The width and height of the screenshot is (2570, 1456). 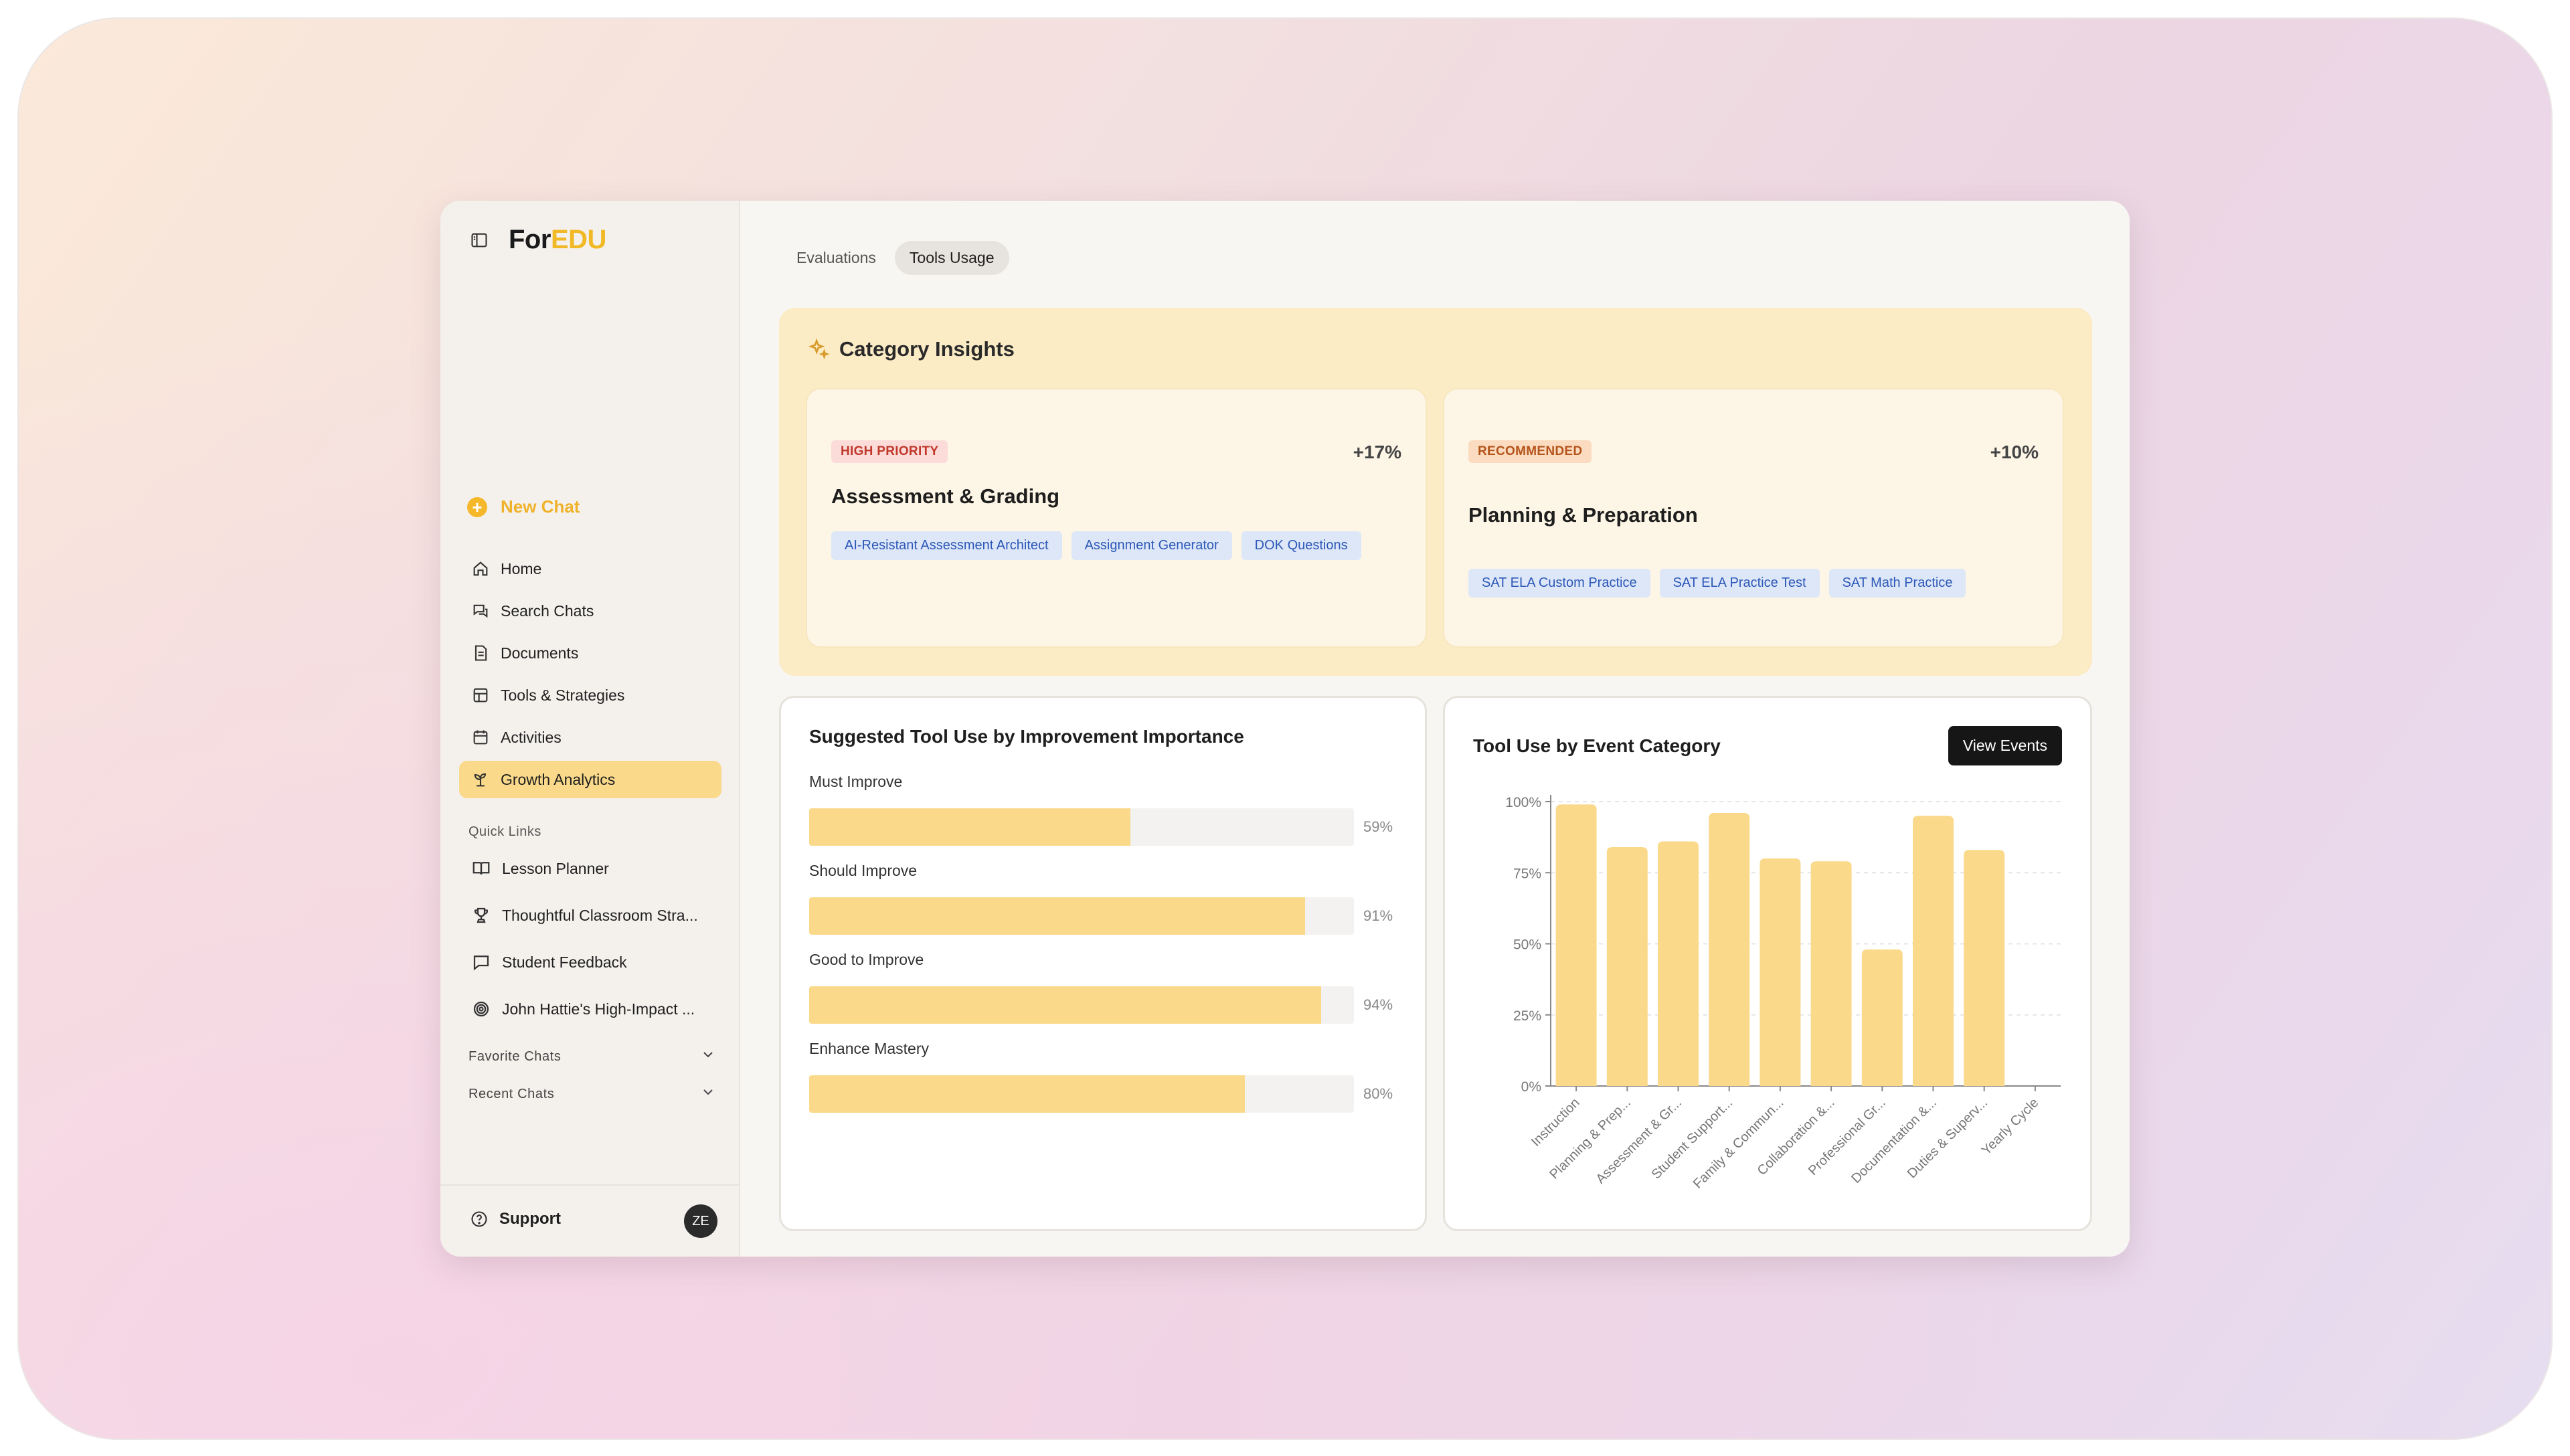 I want to click on sidebar-item-documents: Documents, so click(x=590, y=653).